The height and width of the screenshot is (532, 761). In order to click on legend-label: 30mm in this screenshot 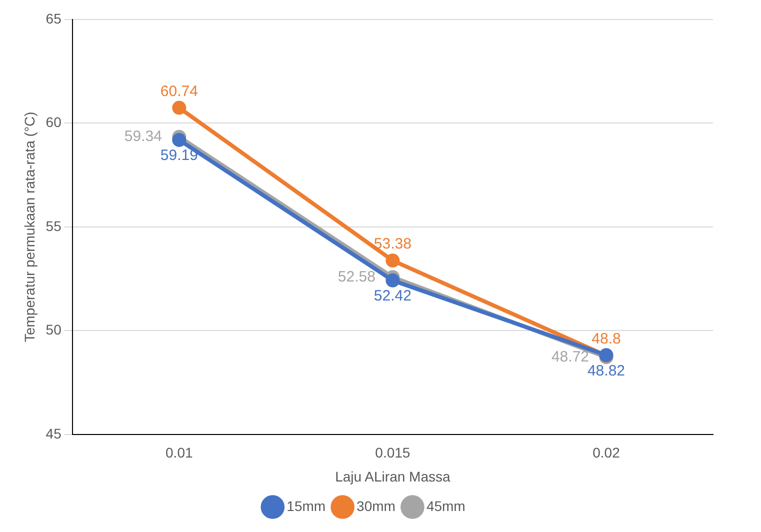, I will do `click(376, 506)`.